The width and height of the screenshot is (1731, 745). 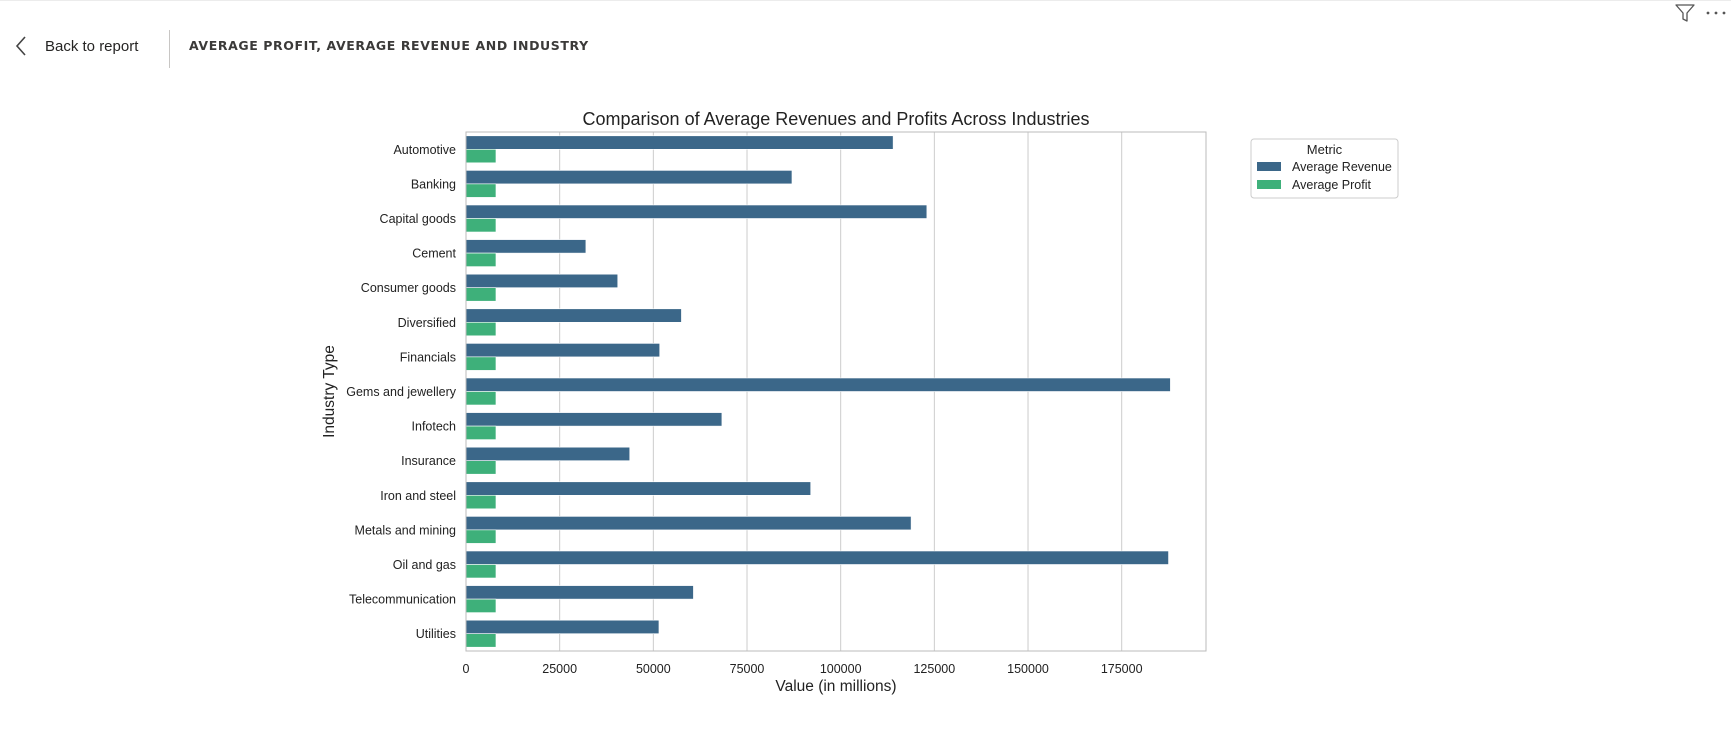 What do you see at coordinates (803, 669) in the screenshot?
I see `x-tick-labels: 0 25000 50000 75000 100000 125000 150000 175000` at bounding box center [803, 669].